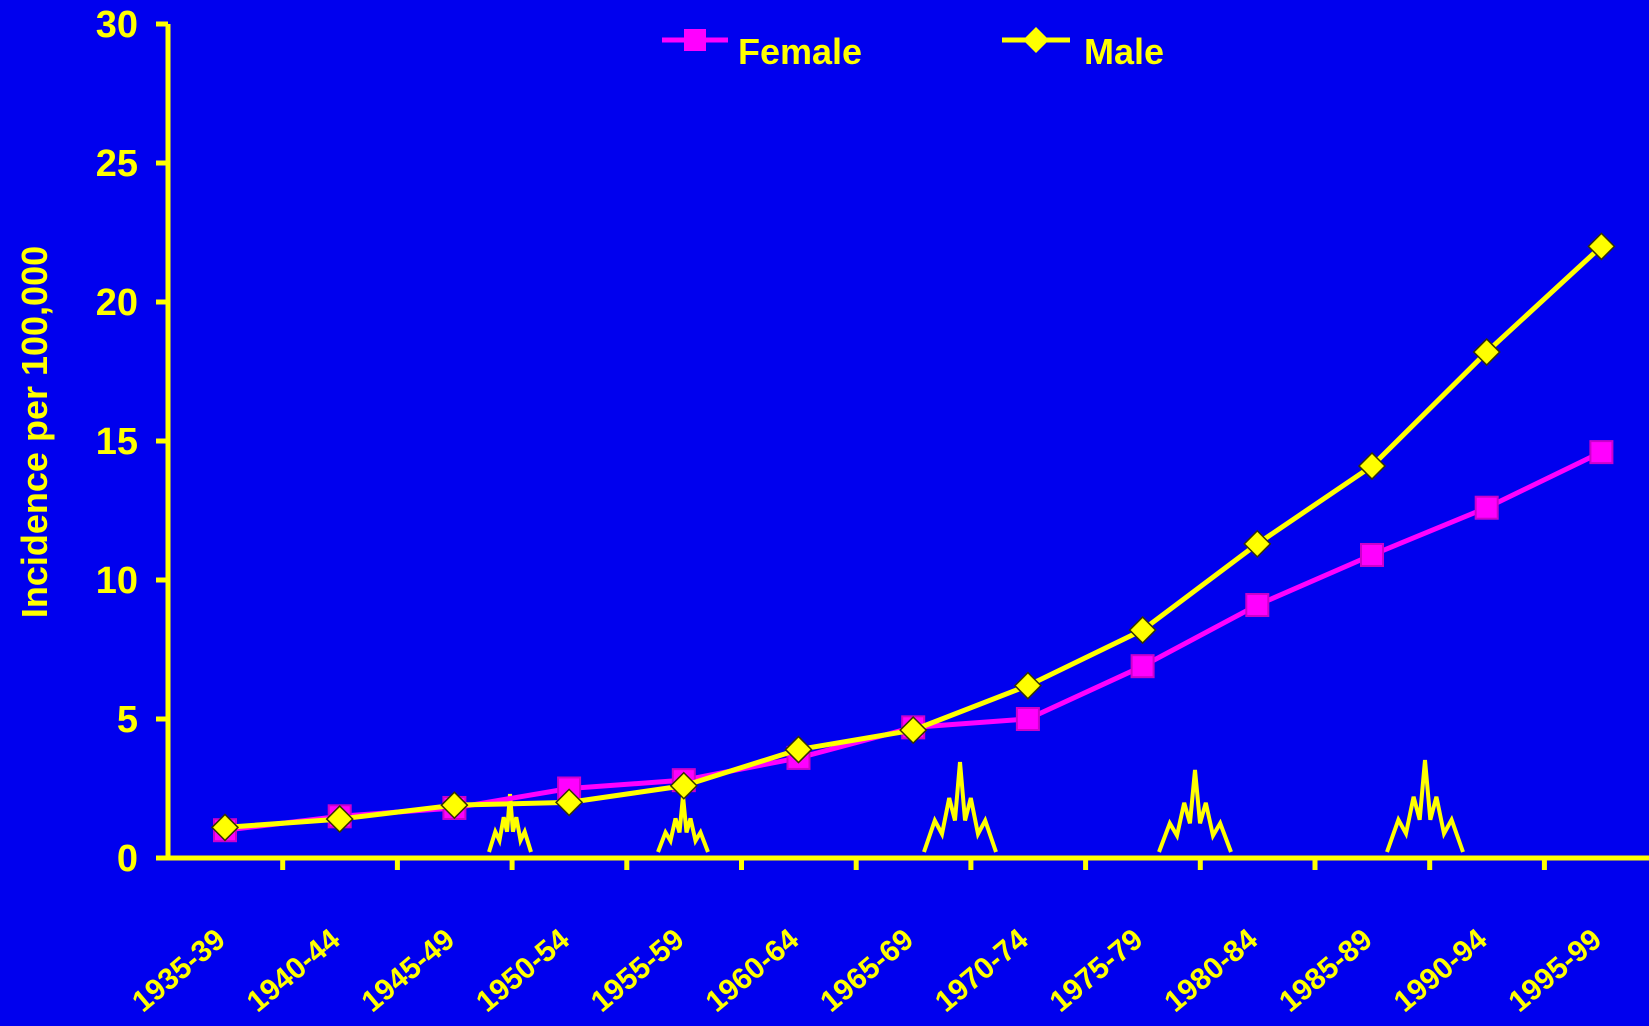  Describe the element at coordinates (127, 720) in the screenshot. I see `y-tick-label-1: 5` at that location.